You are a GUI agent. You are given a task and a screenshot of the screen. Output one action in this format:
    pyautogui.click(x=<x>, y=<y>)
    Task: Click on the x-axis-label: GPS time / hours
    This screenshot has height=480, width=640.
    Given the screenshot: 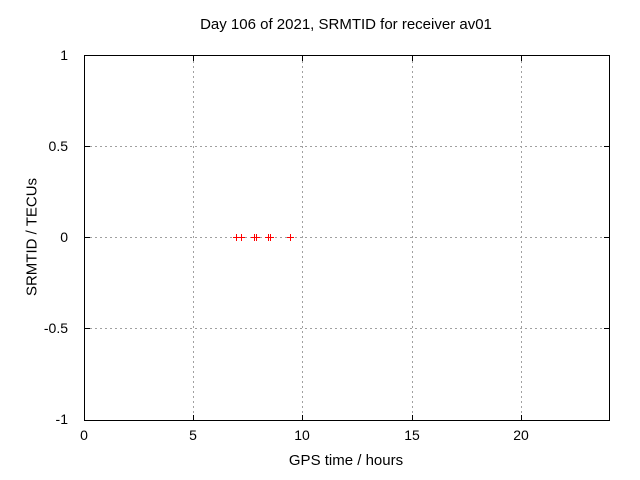 What is the action you would take?
    pyautogui.click(x=346, y=460)
    